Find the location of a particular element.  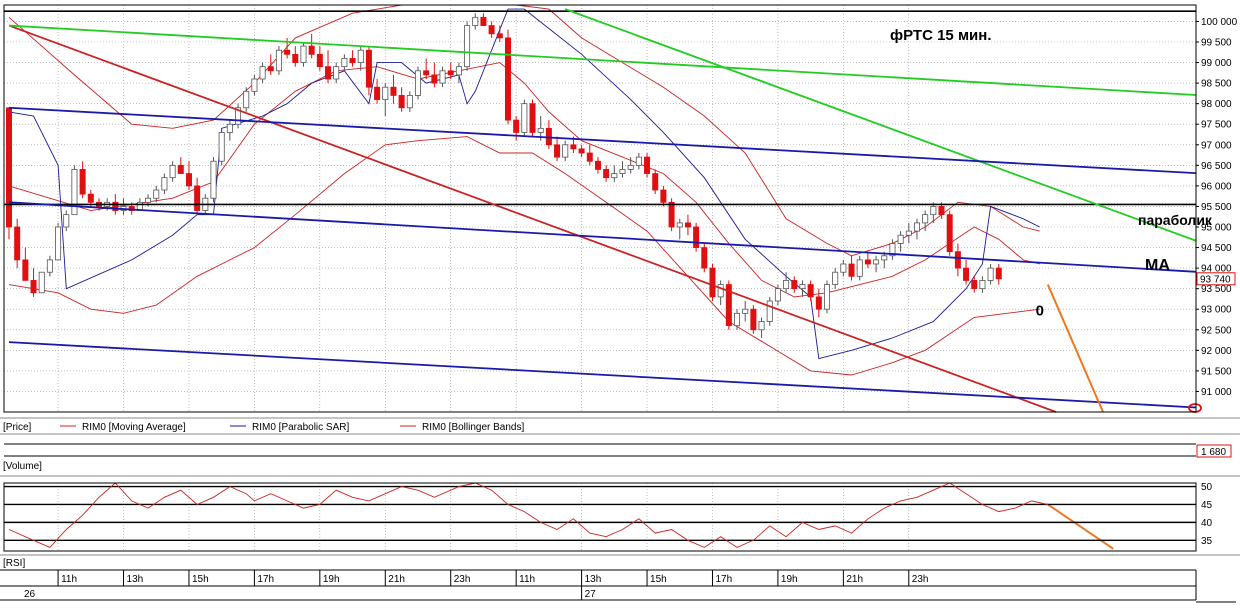

volume-panel-label: [Volume] is located at coordinates (22, 466).